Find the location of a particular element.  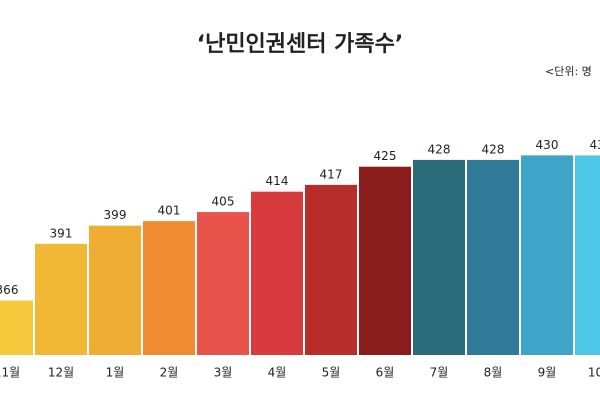

x-tick-label: 3월 is located at coordinates (223, 373).